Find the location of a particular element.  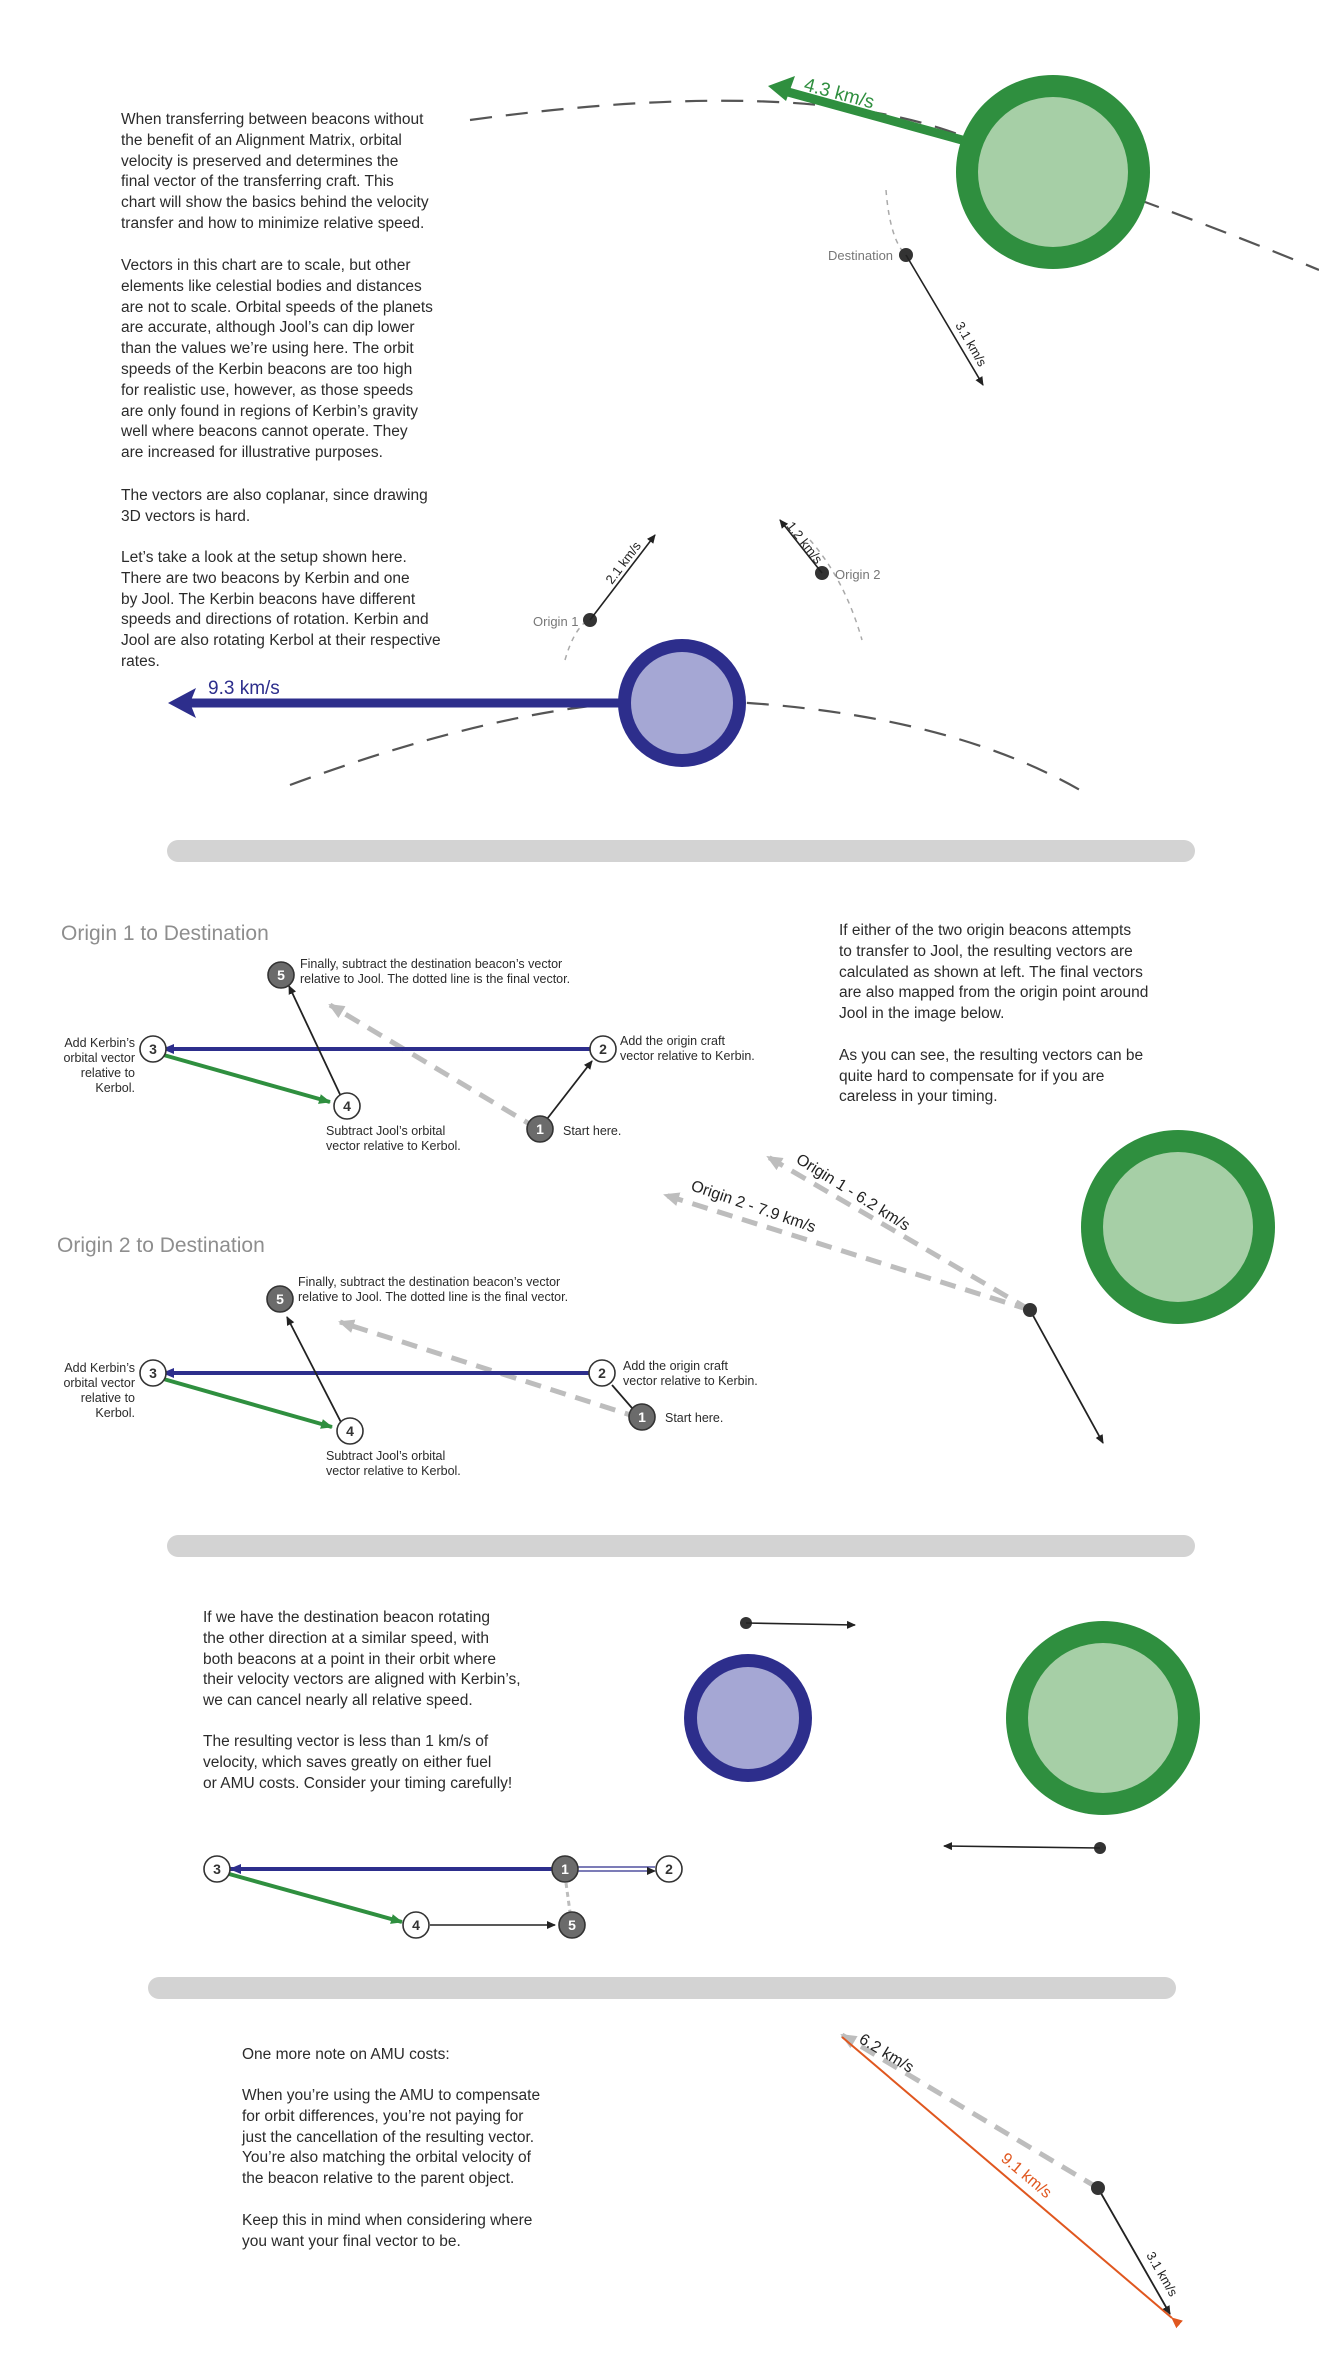

jool-final-vectors: Origin 1 - 6.2 km/s Origin 2 - 7.9 km/s is located at coordinates (969, 1287).